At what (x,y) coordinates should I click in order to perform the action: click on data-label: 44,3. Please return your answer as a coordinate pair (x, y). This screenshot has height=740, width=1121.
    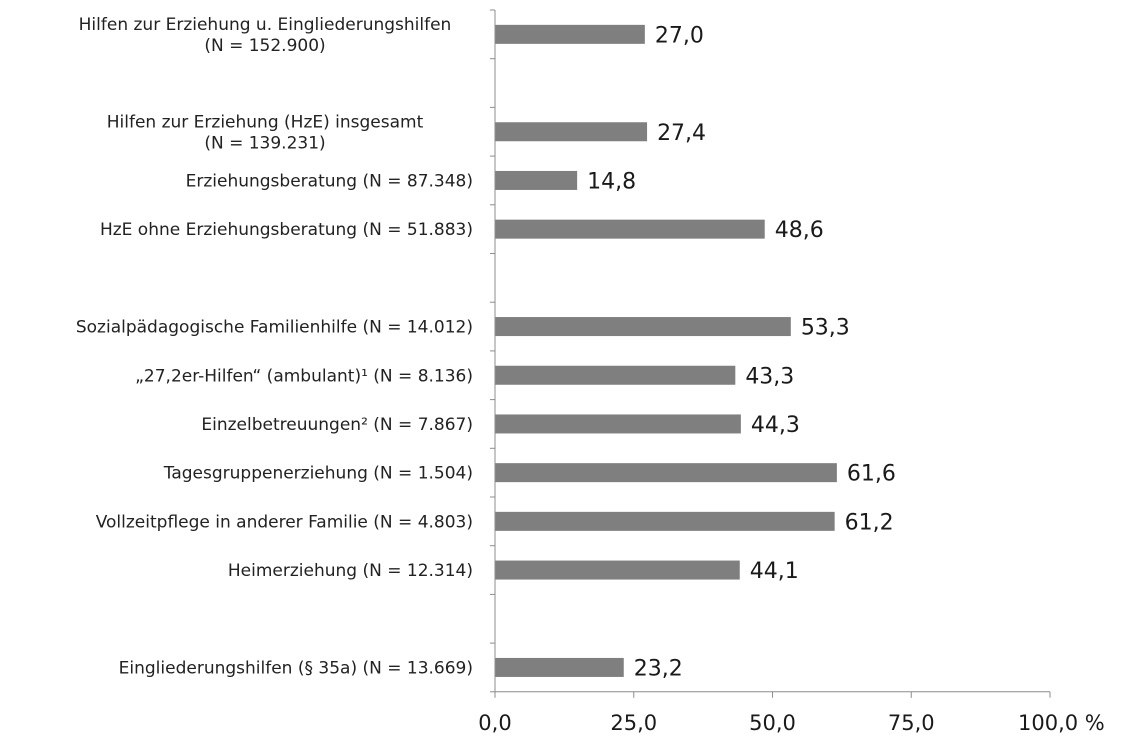
    Looking at the image, I should click on (775, 425).